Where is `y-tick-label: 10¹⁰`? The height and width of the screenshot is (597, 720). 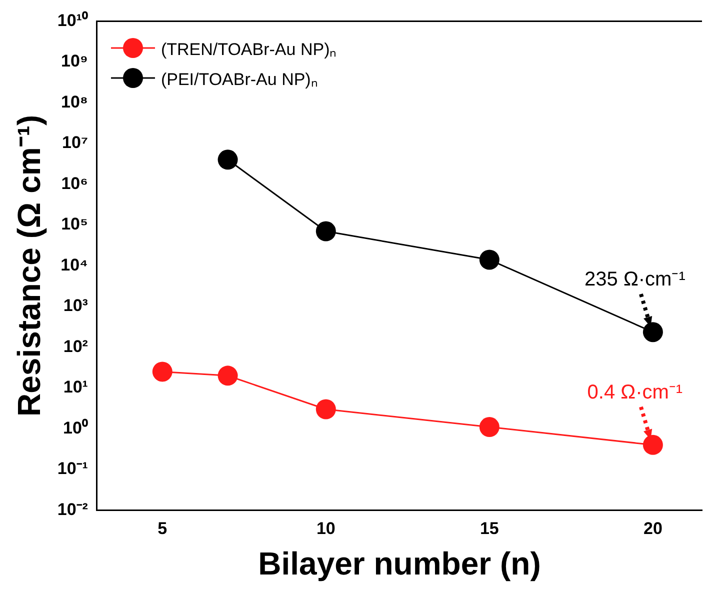 y-tick-label: 10¹⁰ is located at coordinates (72, 20).